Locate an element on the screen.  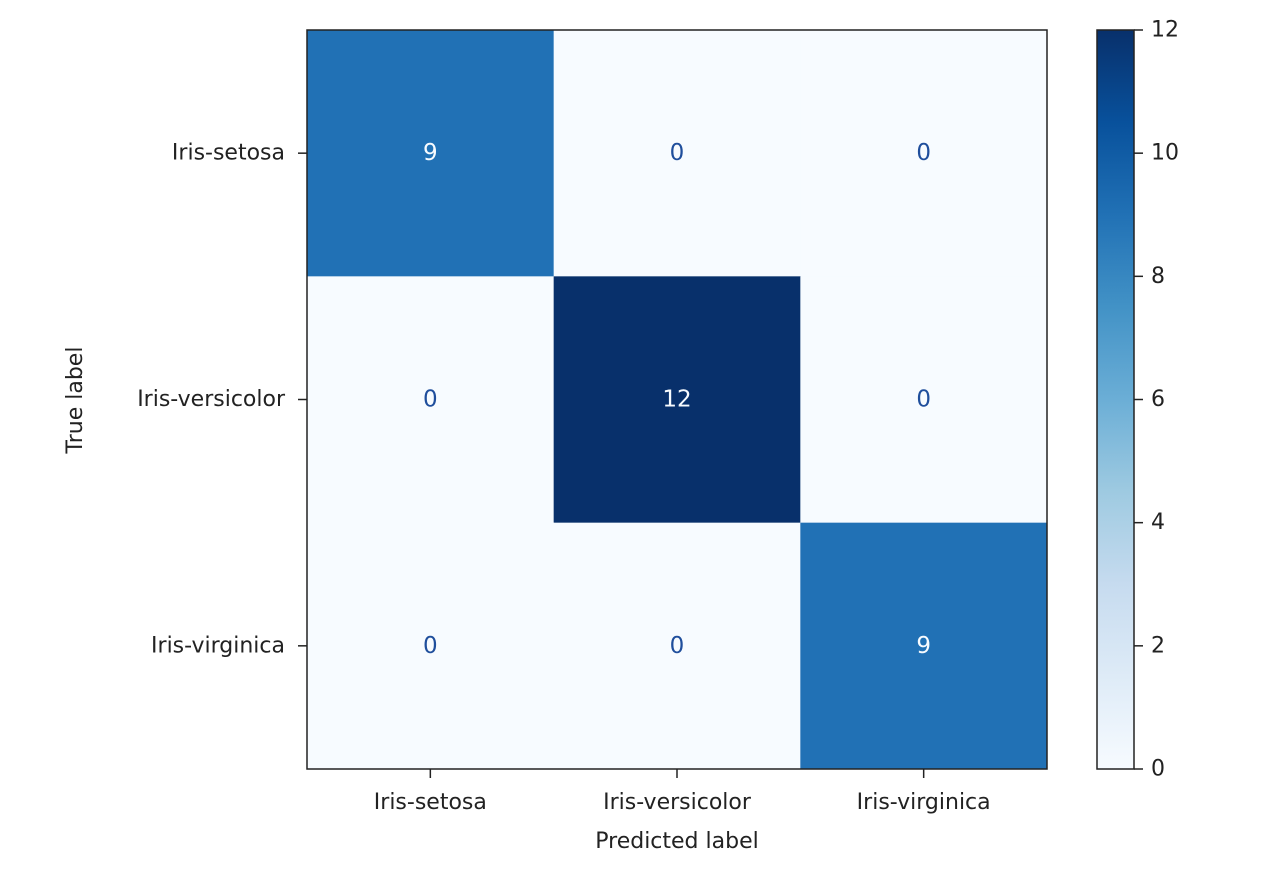
x-axis-ticks: Iris-setosa Iris-versicolor Iris-virginica is located at coordinates (682, 792).